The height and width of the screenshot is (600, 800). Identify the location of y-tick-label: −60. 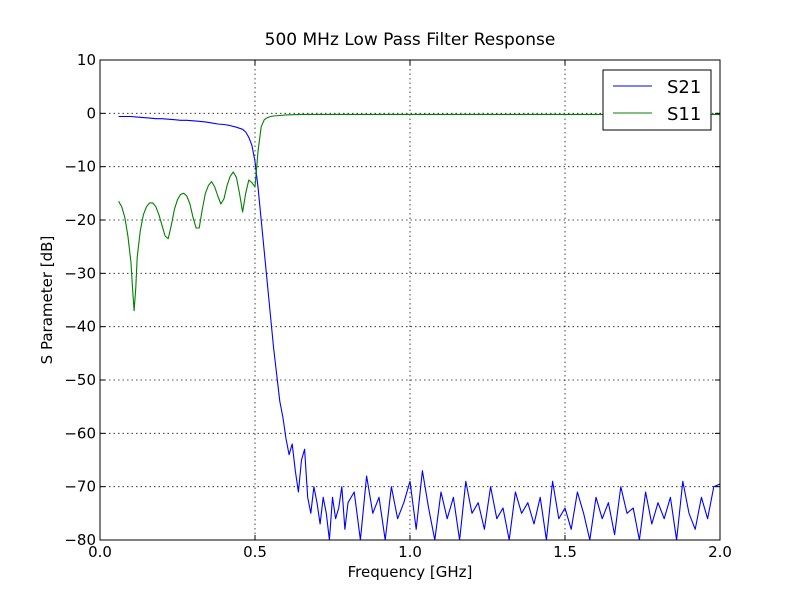
(80, 433).